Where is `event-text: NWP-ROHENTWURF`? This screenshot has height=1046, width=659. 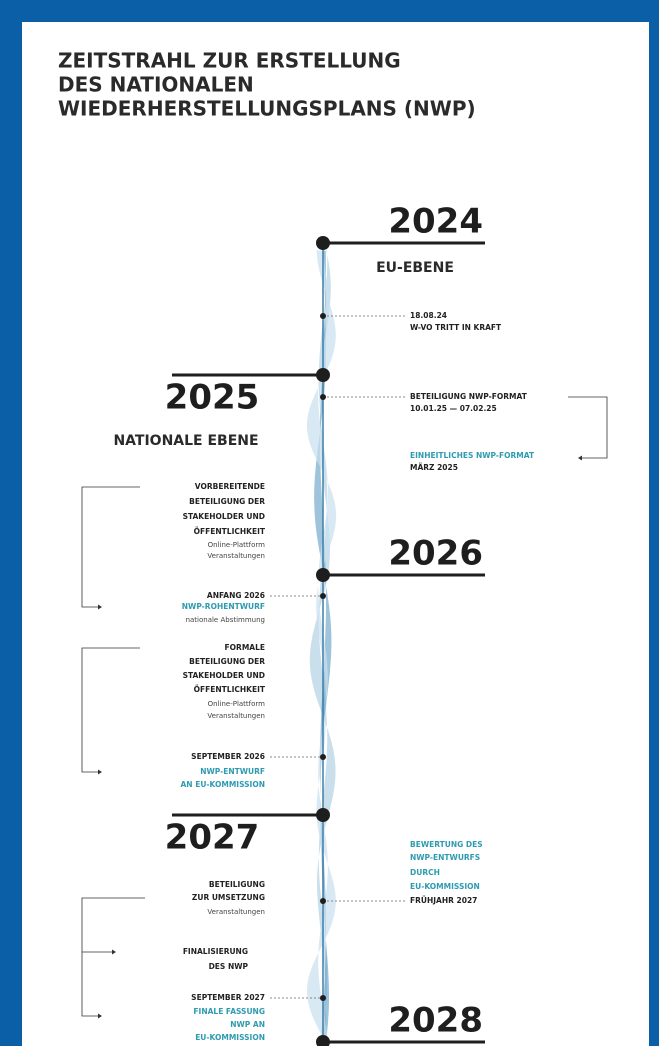
event-text: NWP-ROHENTWURF is located at coordinates (223, 606).